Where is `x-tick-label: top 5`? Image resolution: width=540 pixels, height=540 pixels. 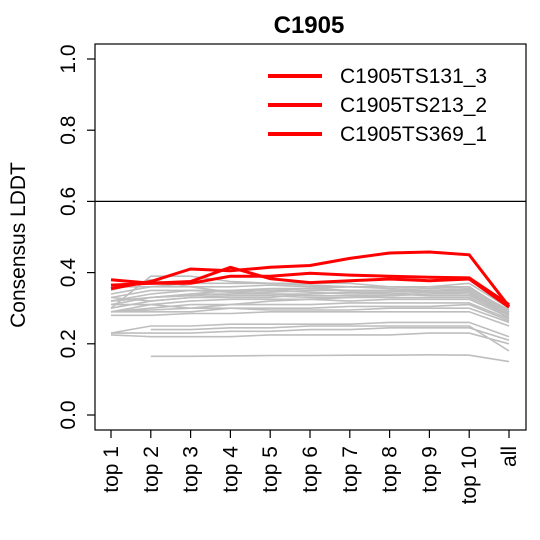 x-tick-label: top 5 is located at coordinates (270, 469).